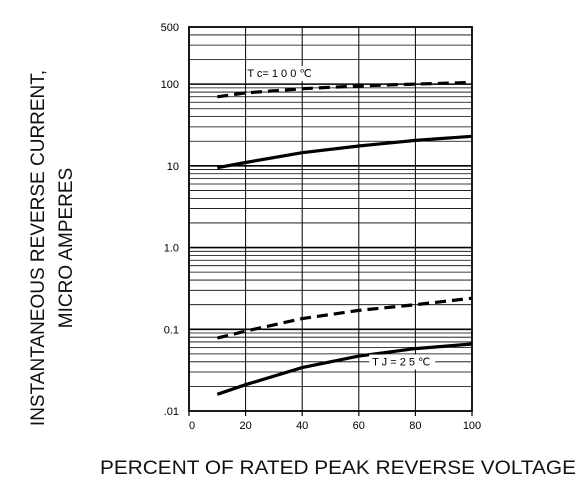 This screenshot has height=491, width=586. What do you see at coordinates (66, 248) in the screenshot?
I see `y-axis-label-line2: MICRO AMPERES` at bounding box center [66, 248].